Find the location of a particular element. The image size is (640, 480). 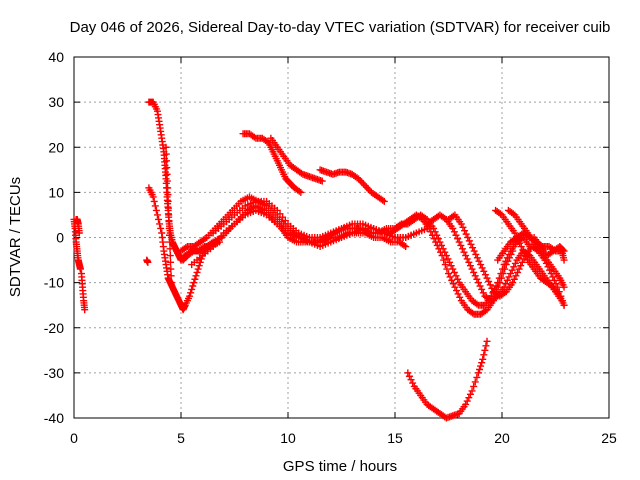

y-tick-label: 10 is located at coordinates (56, 192).